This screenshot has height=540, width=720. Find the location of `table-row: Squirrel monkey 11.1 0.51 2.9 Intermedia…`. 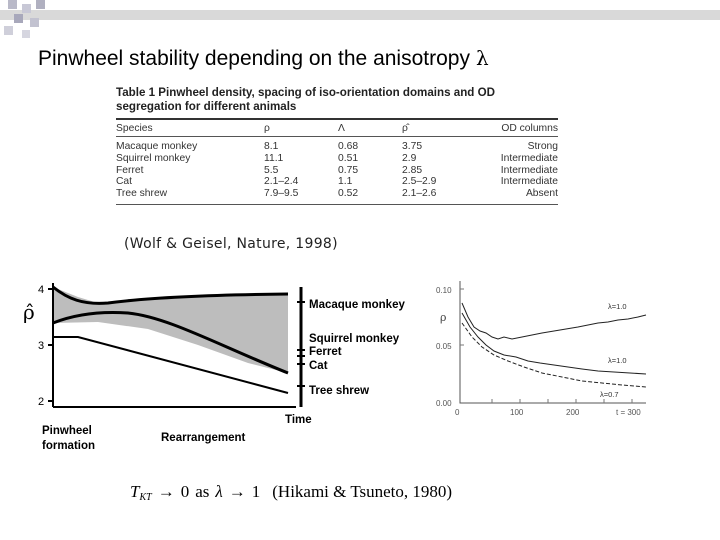

table-row: Squirrel monkey 11.1 0.51 2.9 Intermedia… is located at coordinates (337, 159).